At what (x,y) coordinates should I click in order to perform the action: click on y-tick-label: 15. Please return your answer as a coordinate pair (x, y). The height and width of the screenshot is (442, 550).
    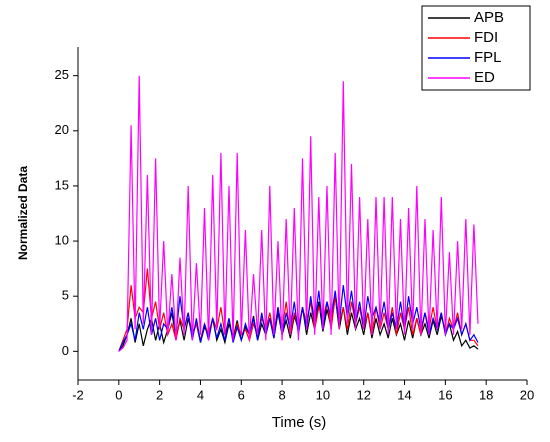
    Looking at the image, I should click on (62, 184).